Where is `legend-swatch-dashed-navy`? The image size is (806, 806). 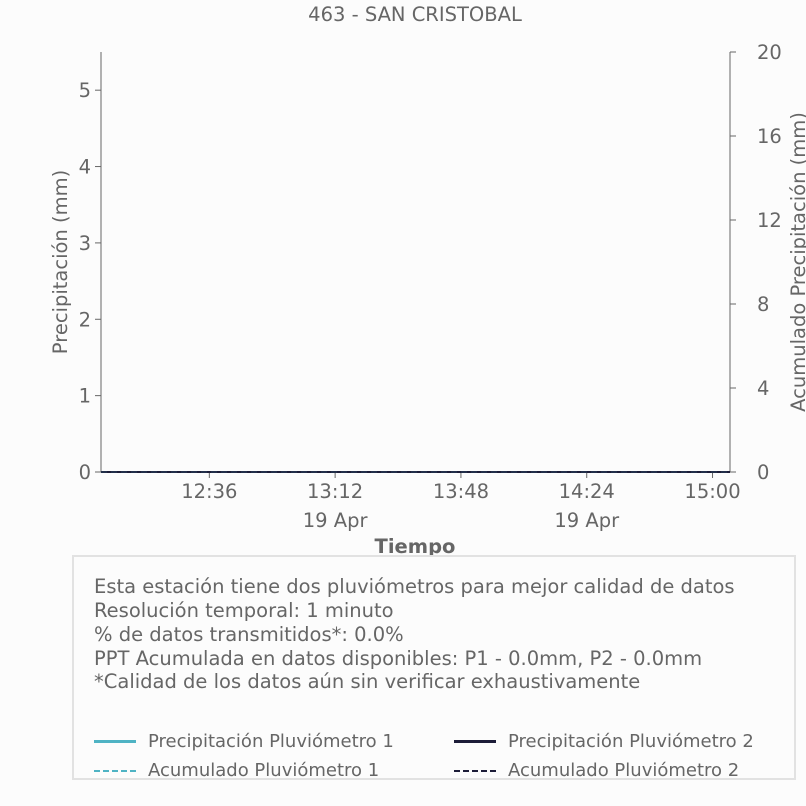
legend-swatch-dashed-navy is located at coordinates (475, 770).